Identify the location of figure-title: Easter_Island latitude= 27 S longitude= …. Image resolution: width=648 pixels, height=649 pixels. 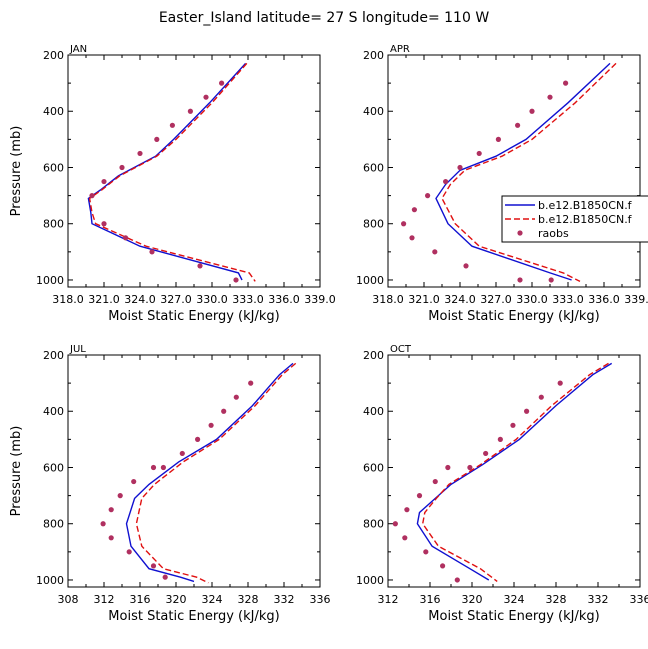
(324, 18).